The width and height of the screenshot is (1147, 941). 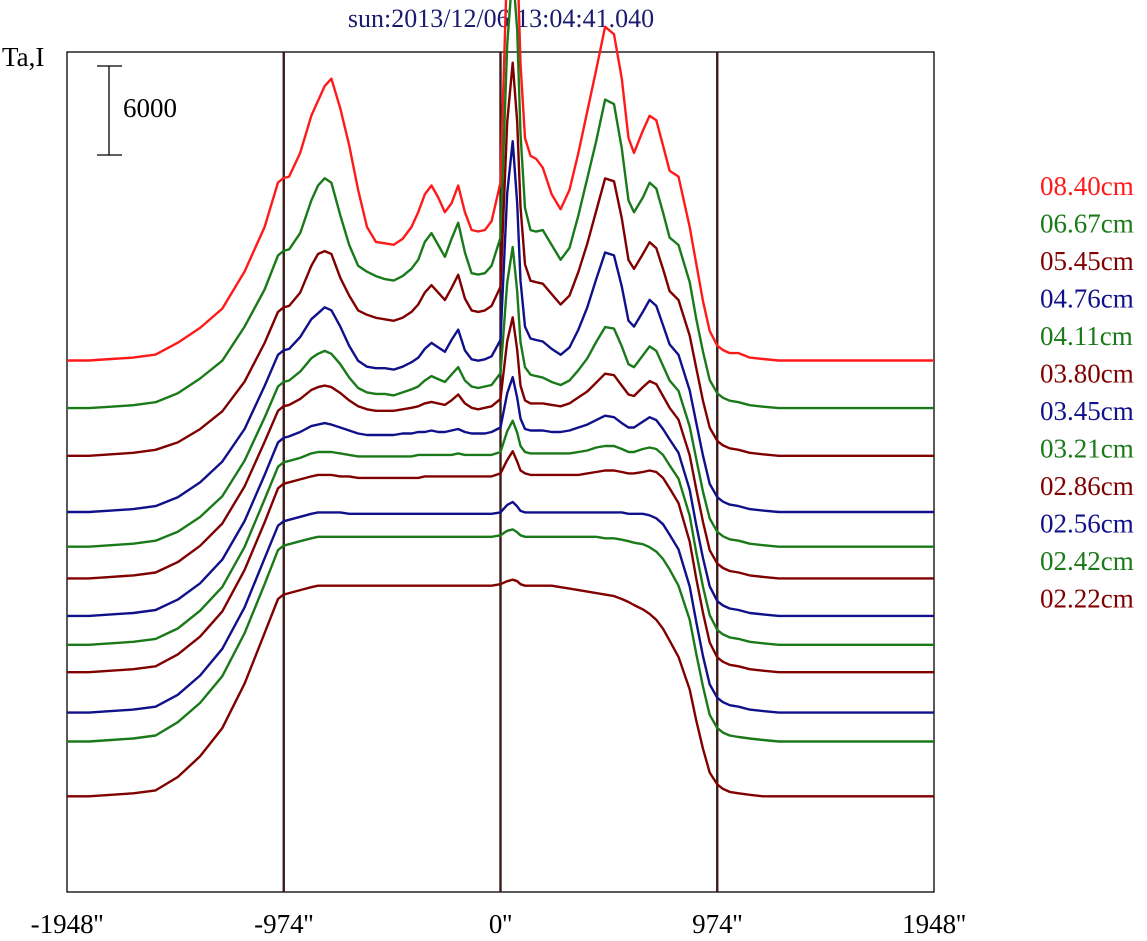 What do you see at coordinates (1087, 561) in the screenshot?
I see `legend-entry: 02.42cm` at bounding box center [1087, 561].